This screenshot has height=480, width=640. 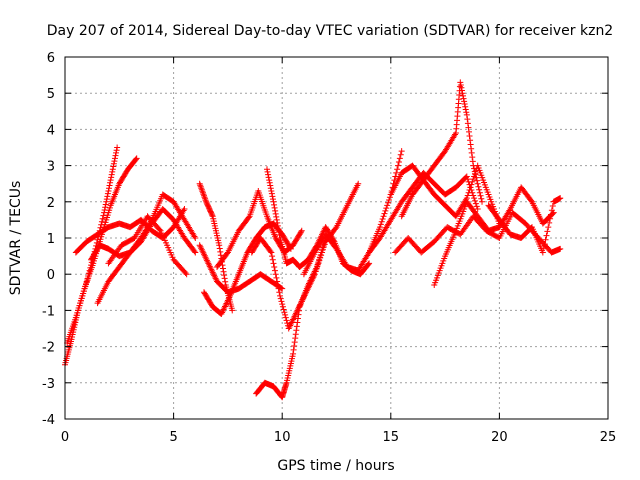 I want to click on series-track-l, so click(x=305, y=256).